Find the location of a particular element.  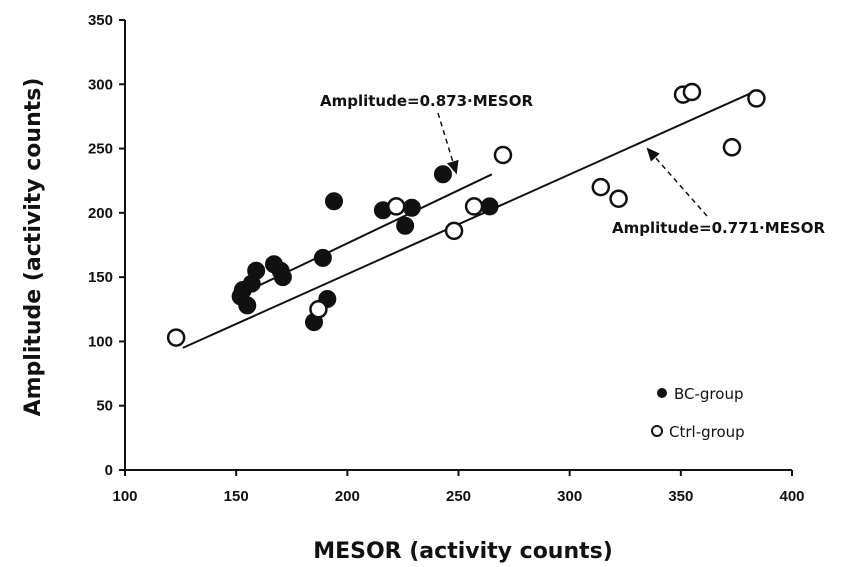

y-tick-label: 100 is located at coordinates (100, 341).